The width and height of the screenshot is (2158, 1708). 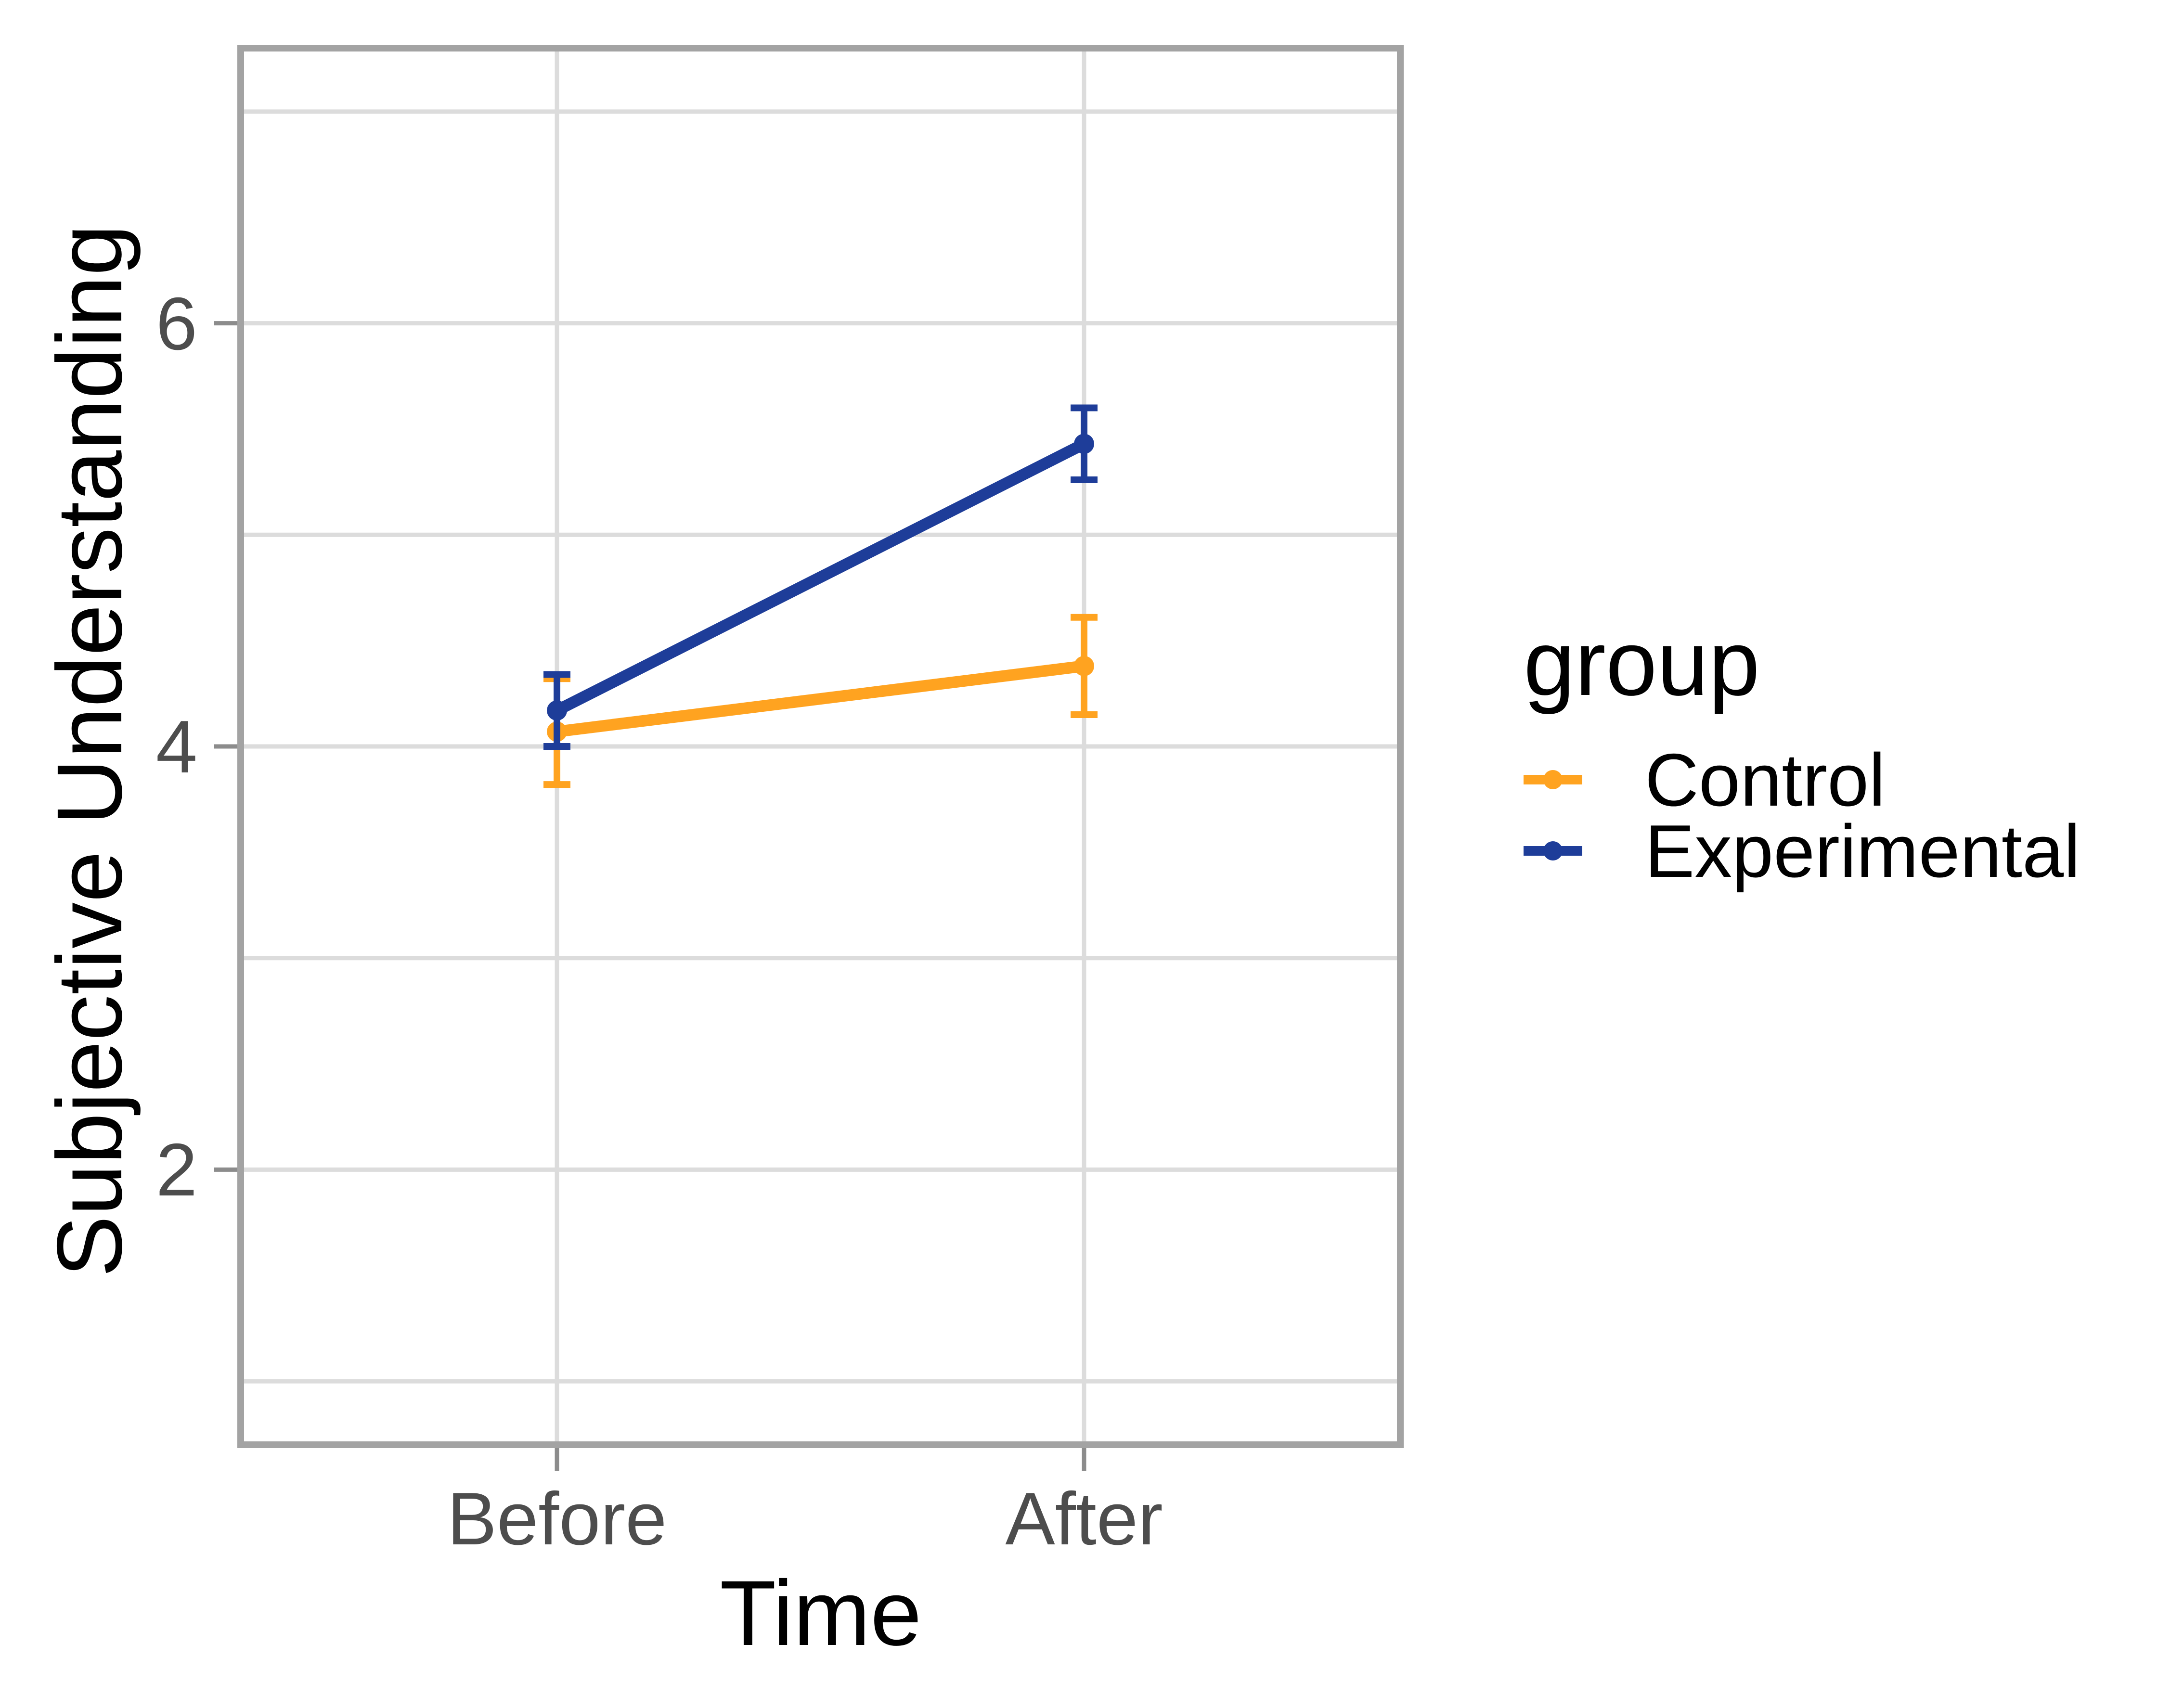 I want to click on y-tick-label-6: 6, so click(x=176, y=323).